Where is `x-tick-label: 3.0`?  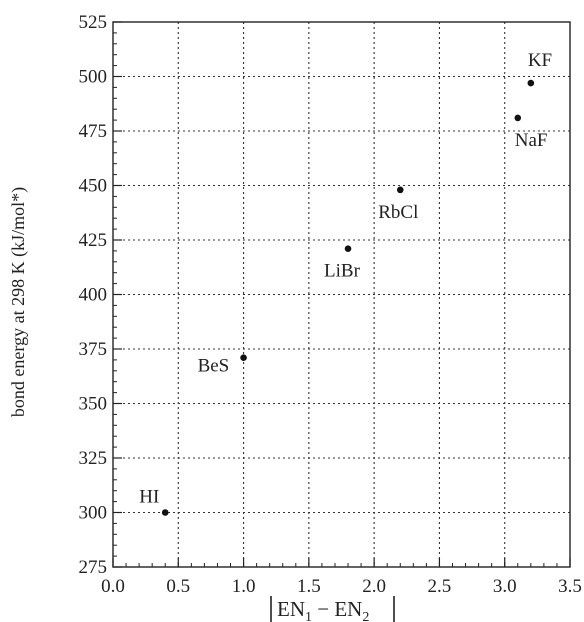
x-tick-label: 3.0 is located at coordinates (505, 586).